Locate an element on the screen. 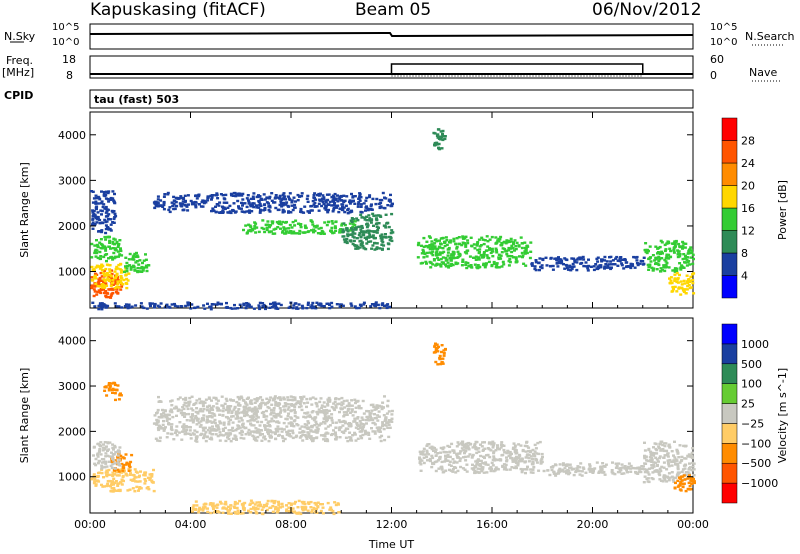 The height and width of the screenshot is (554, 800). power-colorbar-label: Power [dB] is located at coordinates (782, 210).